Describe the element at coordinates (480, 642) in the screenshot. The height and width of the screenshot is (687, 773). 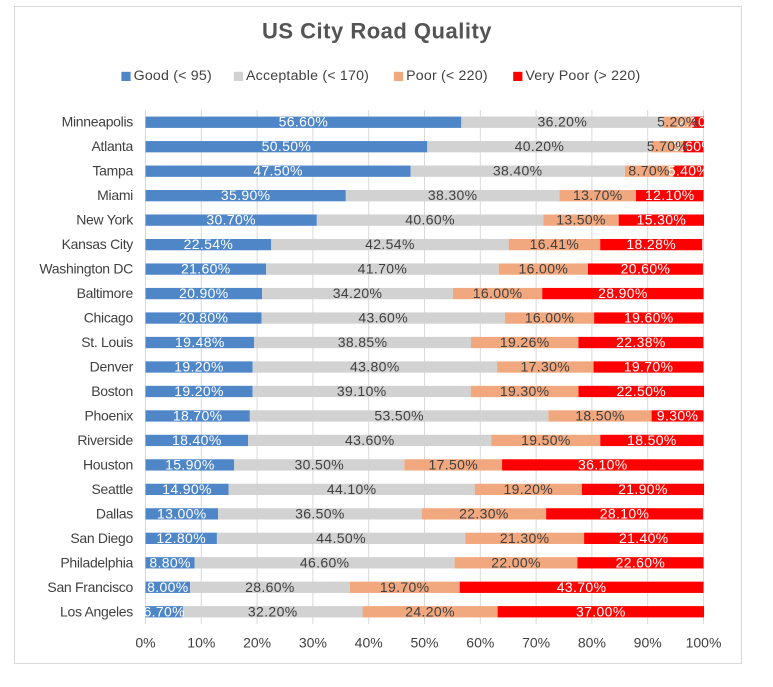
I see `svg-text: 60%` at that location.